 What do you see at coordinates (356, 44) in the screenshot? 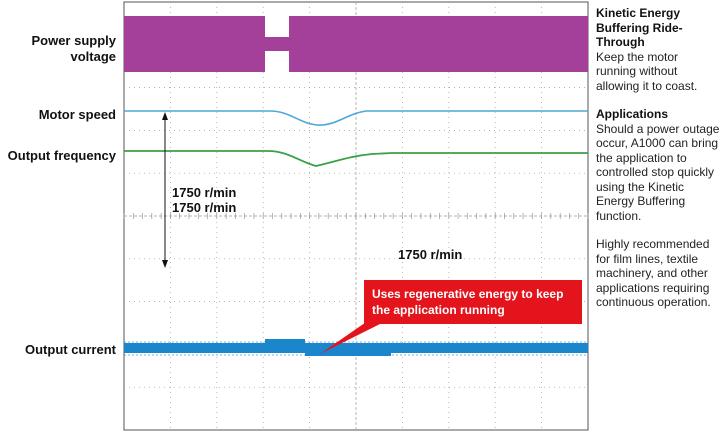
I see `power-supply-trace` at bounding box center [356, 44].